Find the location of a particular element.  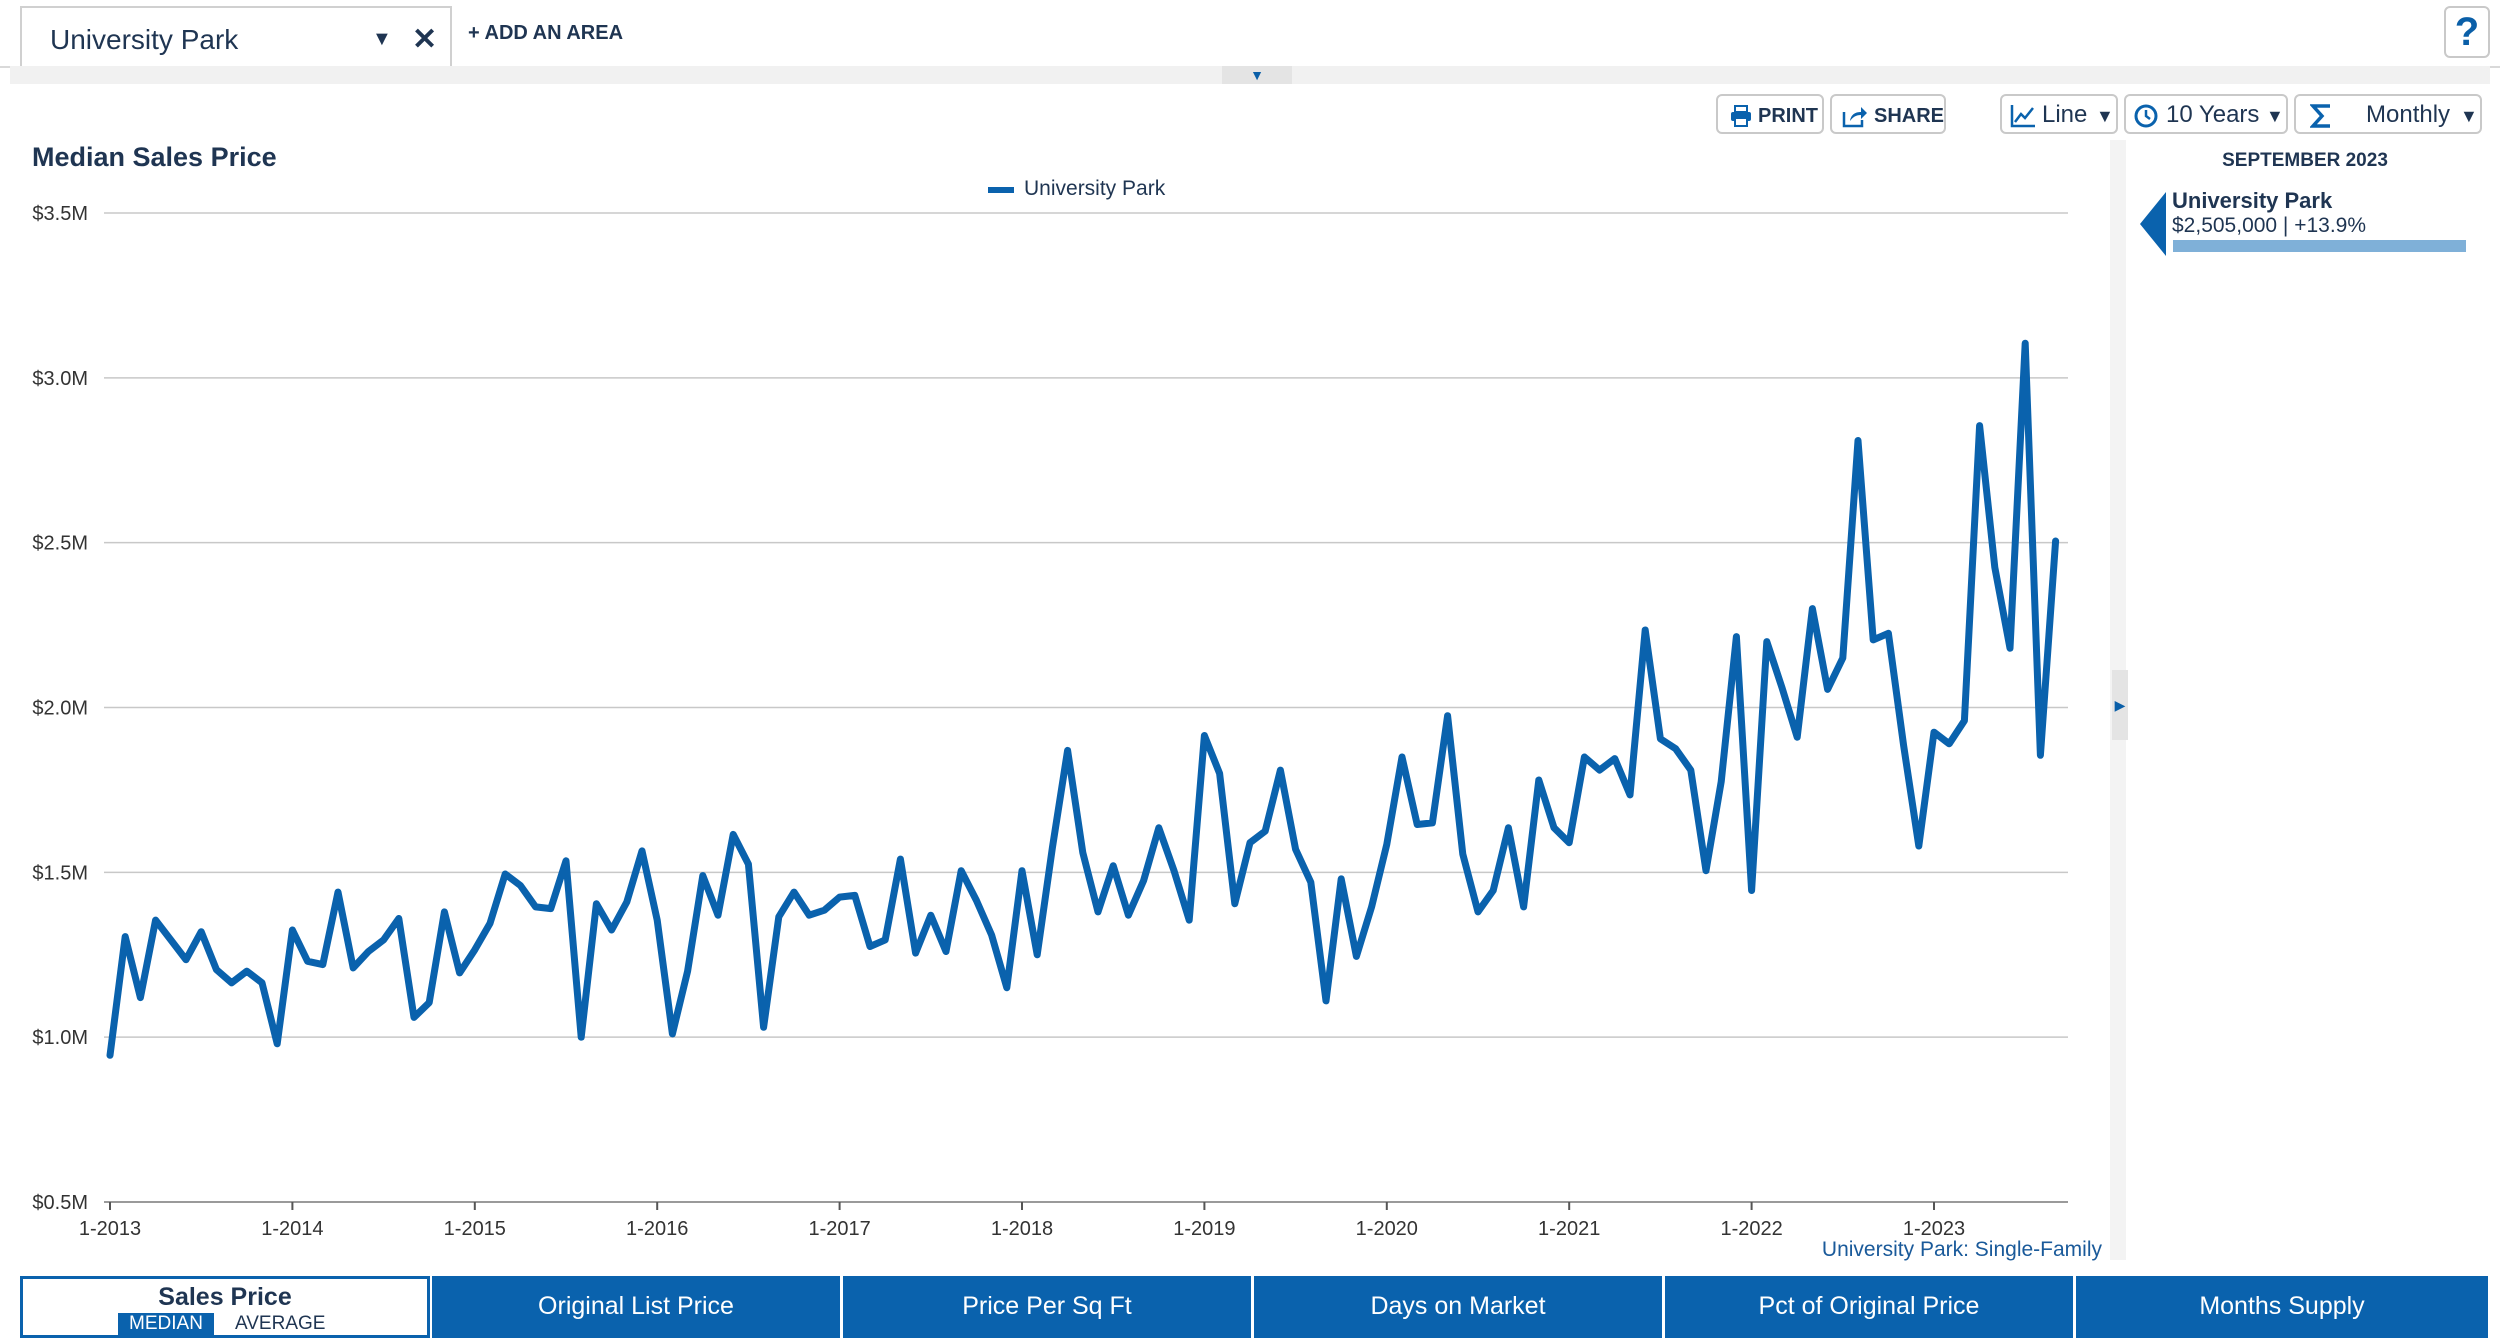

clock-icon is located at coordinates (2146, 116).